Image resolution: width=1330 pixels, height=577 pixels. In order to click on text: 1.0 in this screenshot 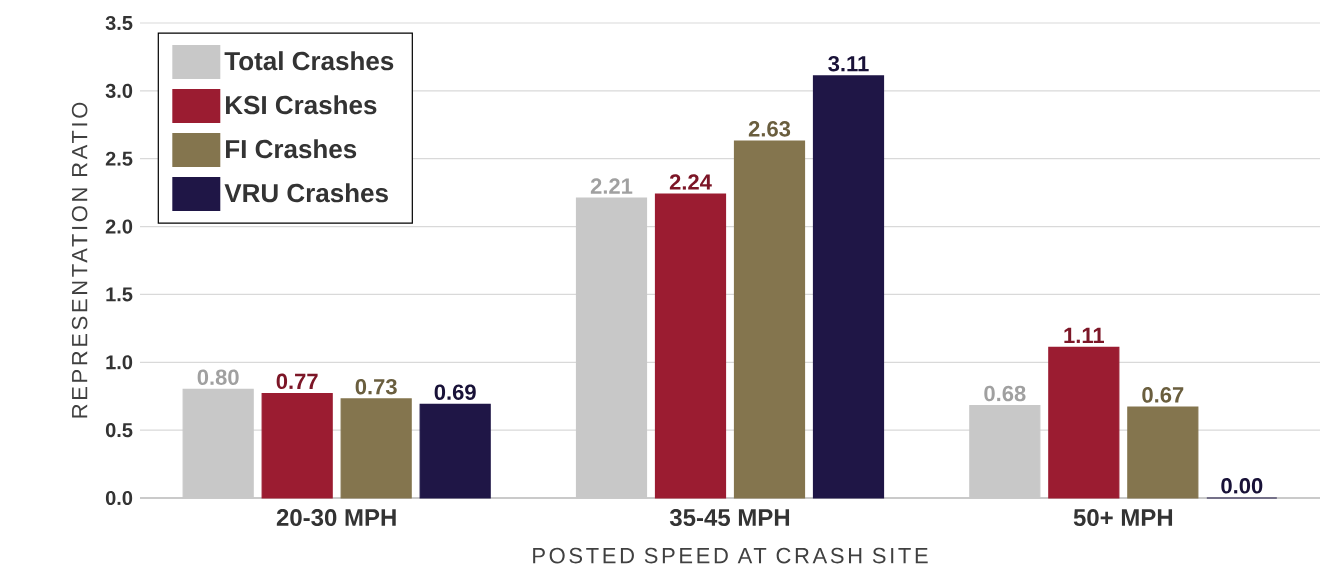, I will do `click(119, 362)`.